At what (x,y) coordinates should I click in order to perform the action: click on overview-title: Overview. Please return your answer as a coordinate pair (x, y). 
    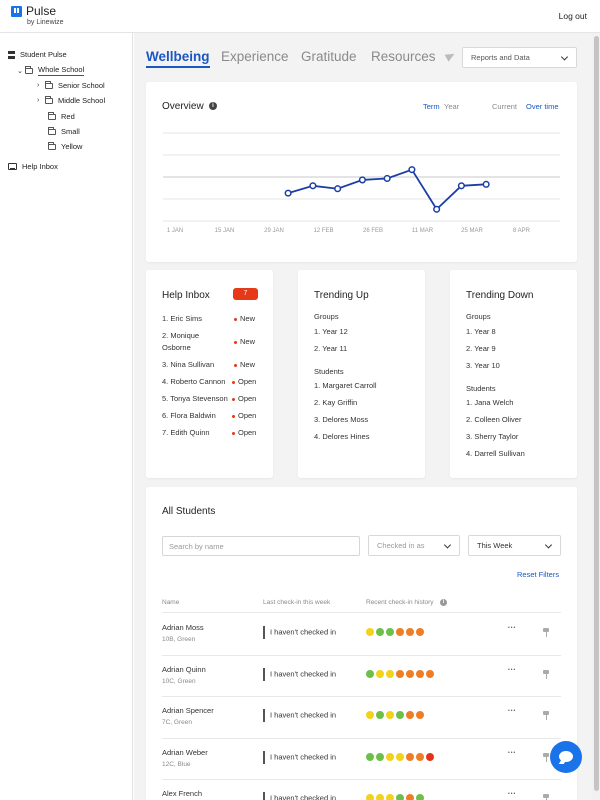
    Looking at the image, I should click on (183, 106).